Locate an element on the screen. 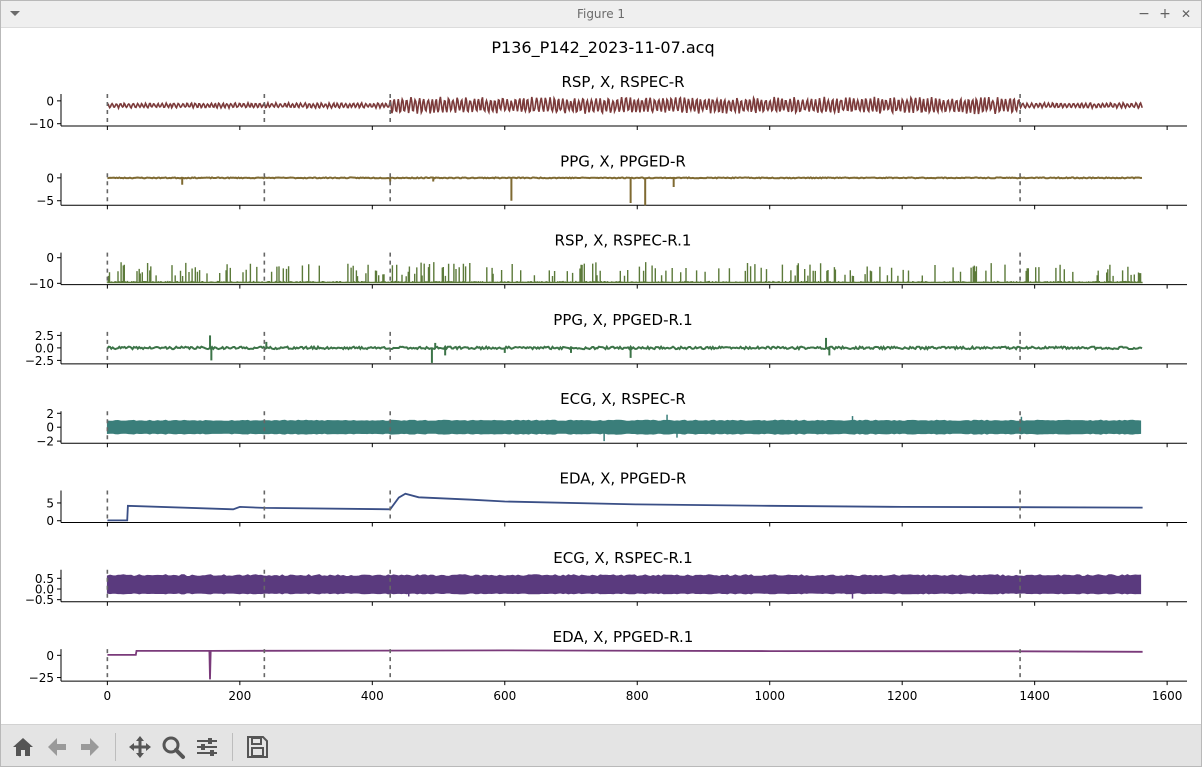 The image size is (1202, 767). y-tick-label: −5 is located at coordinates (45, 201).